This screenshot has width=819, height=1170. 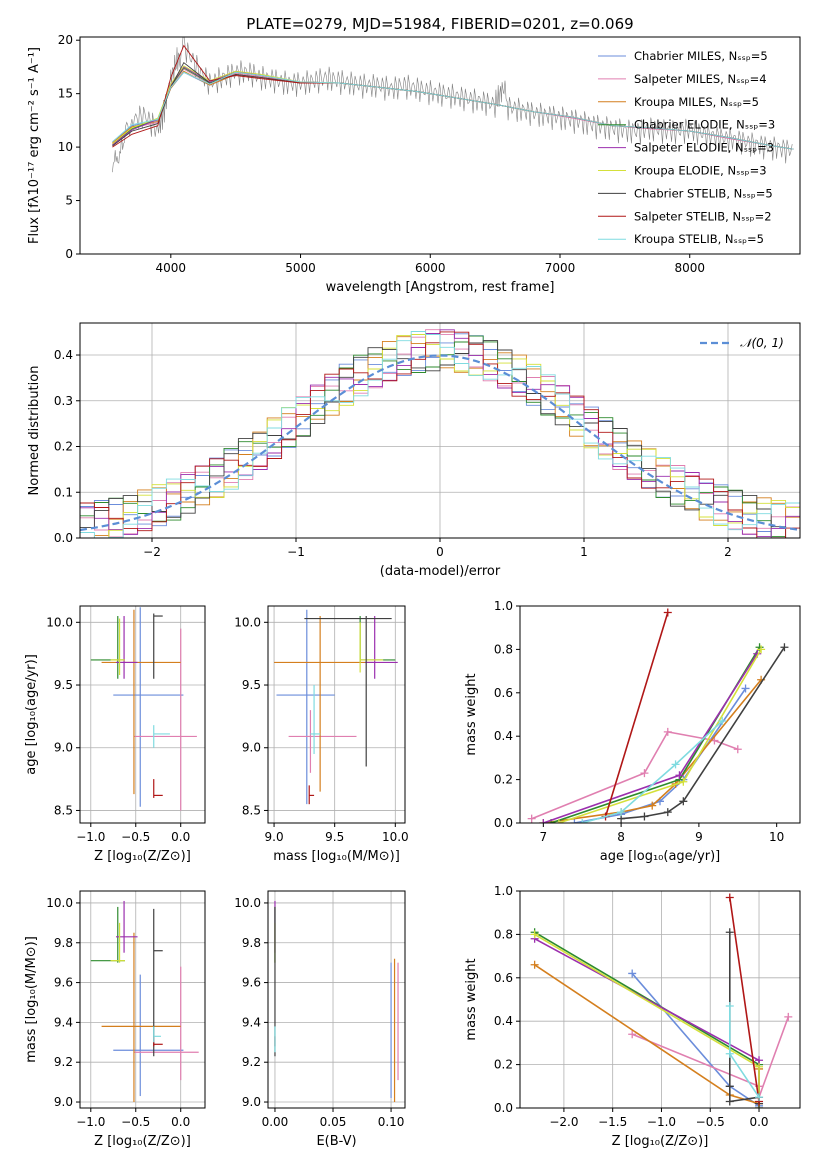 What do you see at coordinates (696, 102) in the screenshot?
I see `legend-label: Kroupa MILES, Nₛₛₚ=5` at bounding box center [696, 102].